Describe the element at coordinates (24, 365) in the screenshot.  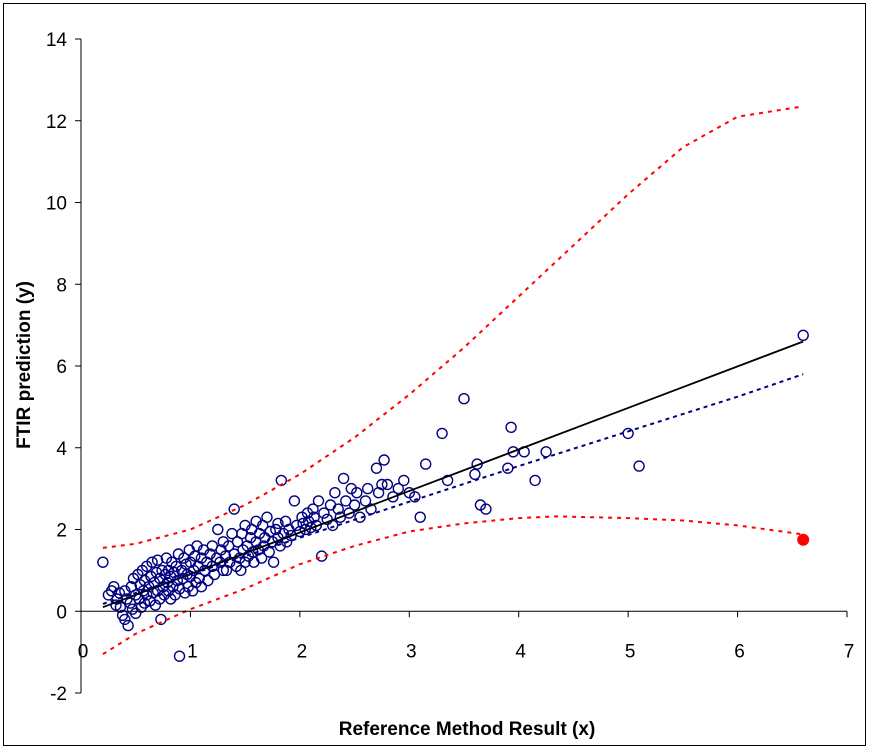
I see `y-axis-title: FTIR prediction (y)` at that location.